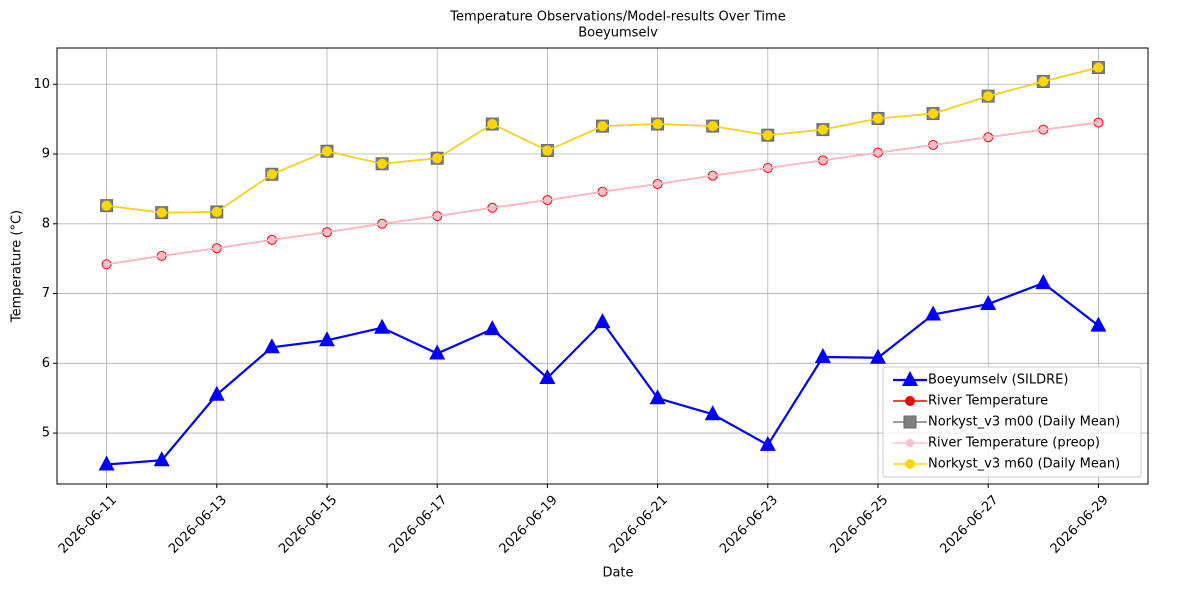  Describe the element at coordinates (46, 433) in the screenshot. I see `y-tick-label: 5` at that location.